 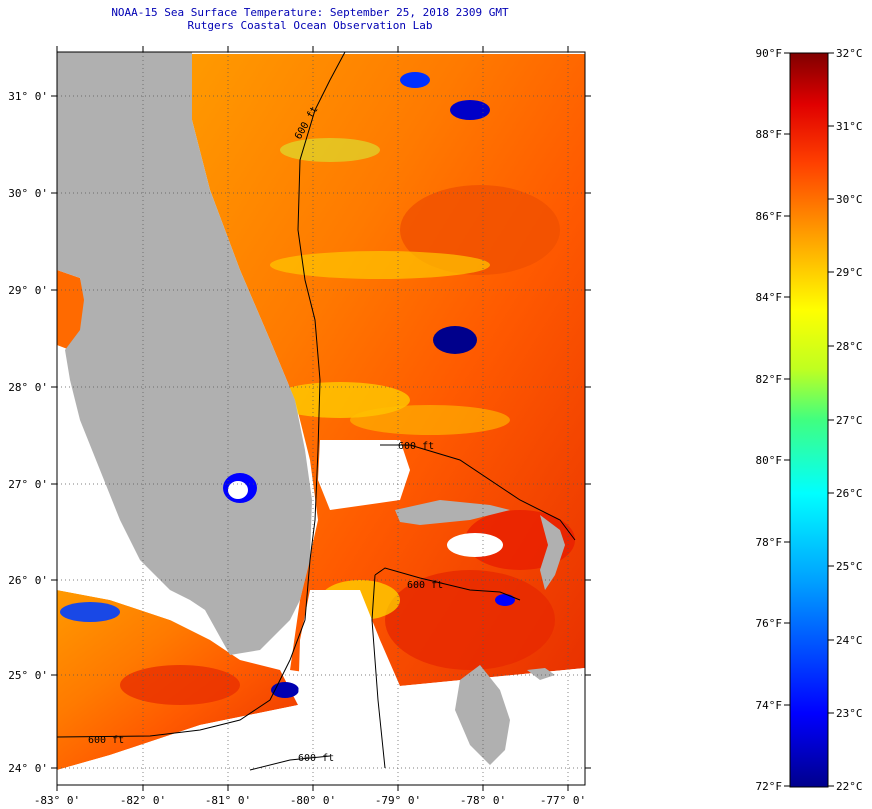 I want to click on colorbar-c-label: 24°C, so click(x=849, y=640).